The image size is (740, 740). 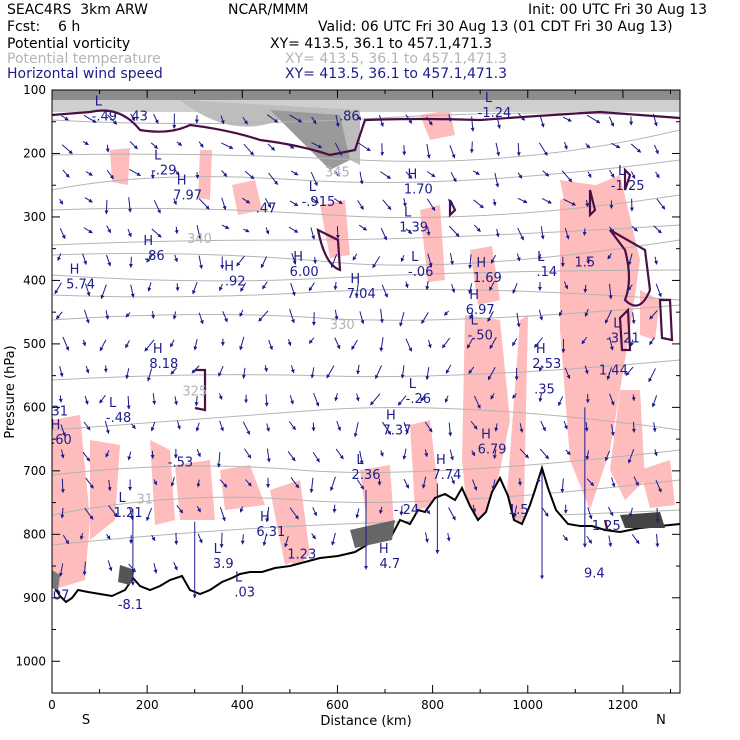 What do you see at coordinates (34, 153) in the screenshot?
I see `y-tick-label: 200` at bounding box center [34, 153].